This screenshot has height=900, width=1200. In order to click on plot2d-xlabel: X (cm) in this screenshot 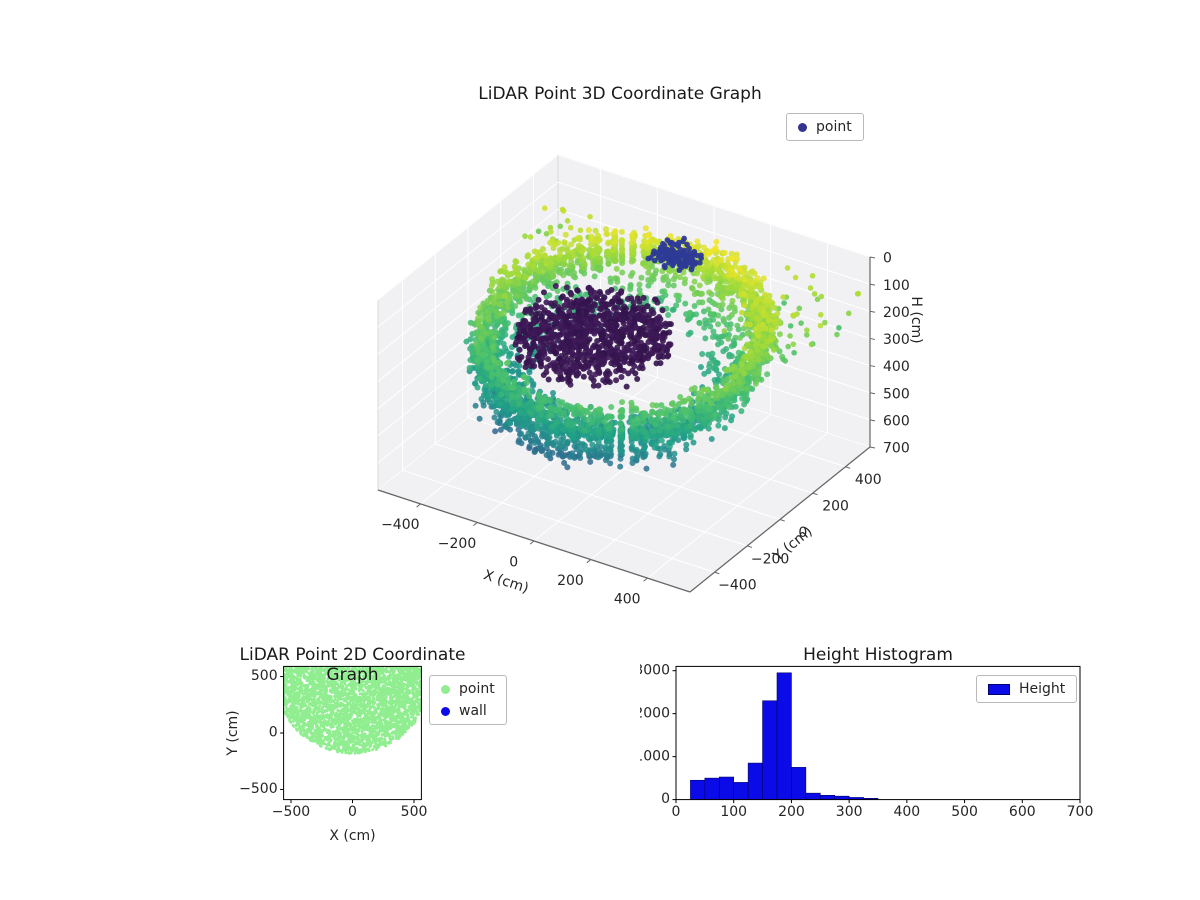, I will do `click(352, 836)`.